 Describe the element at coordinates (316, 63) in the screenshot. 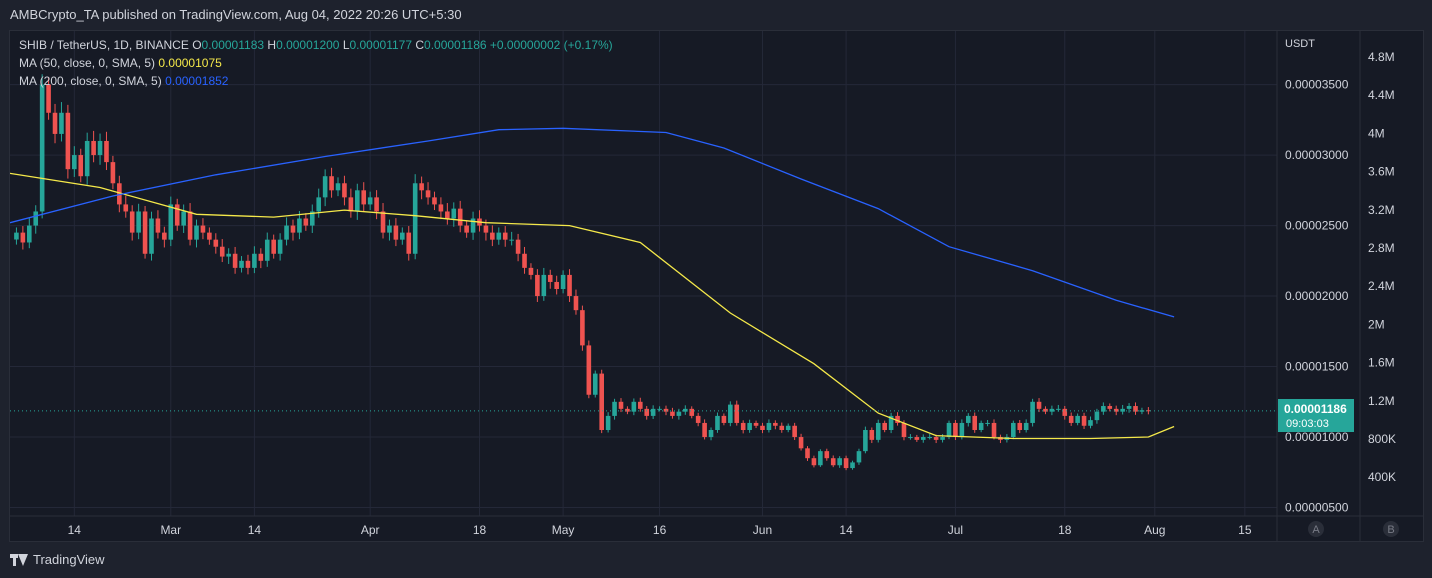

I see `ma50-row: MA (50, close, 0, SMA, 5) 0.00001075` at that location.